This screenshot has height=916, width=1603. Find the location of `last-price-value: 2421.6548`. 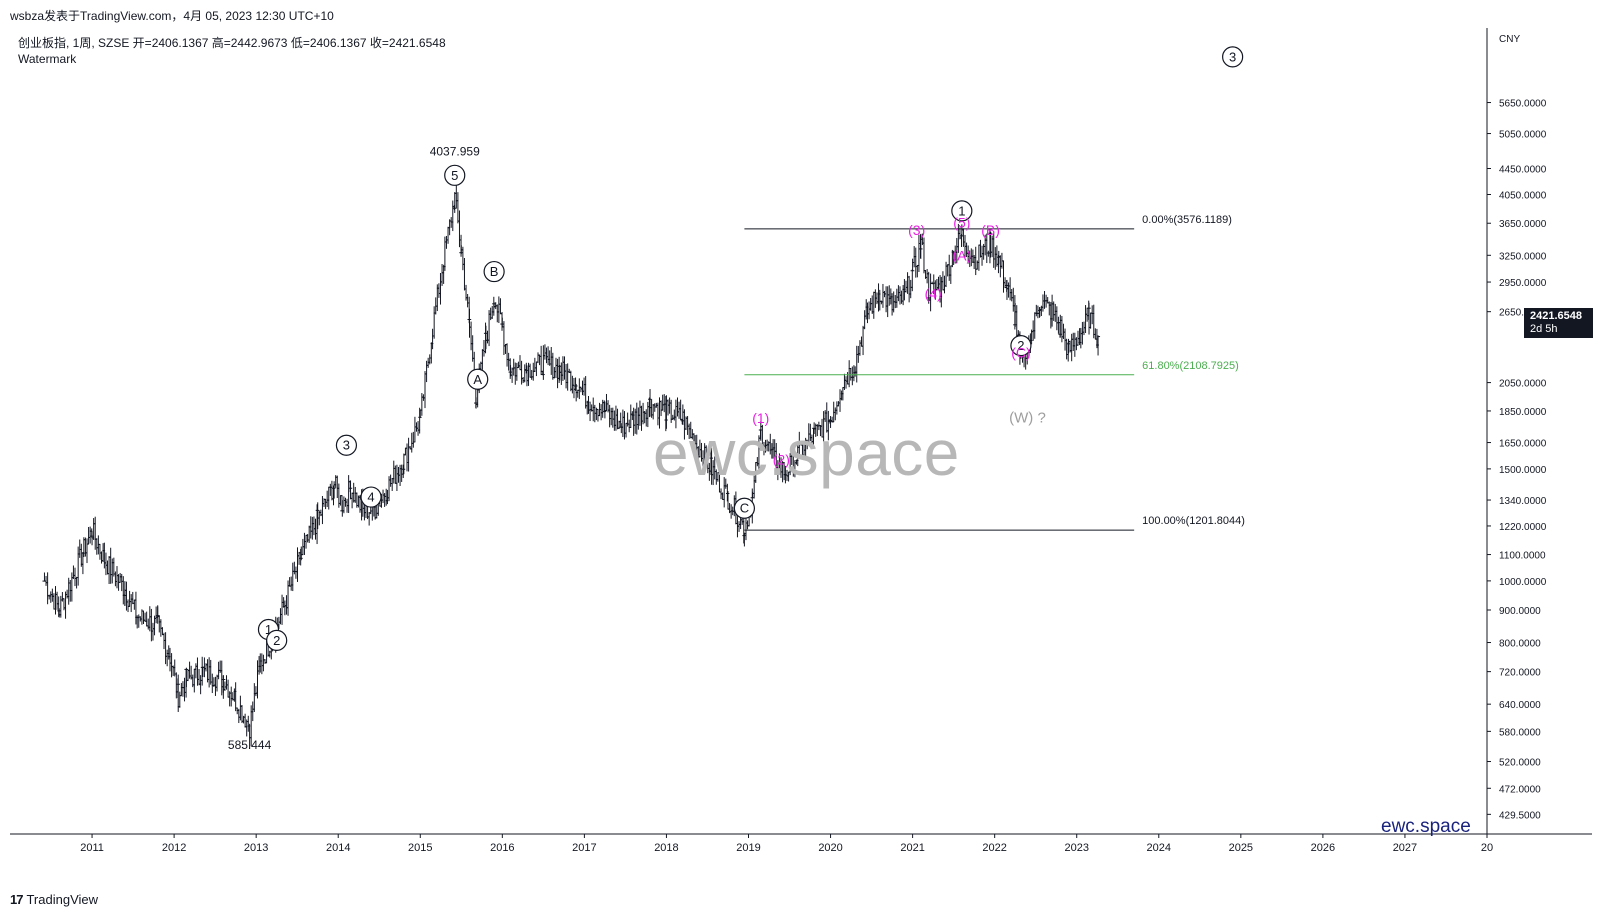

last-price-value: 2421.6548 is located at coordinates (1556, 316).